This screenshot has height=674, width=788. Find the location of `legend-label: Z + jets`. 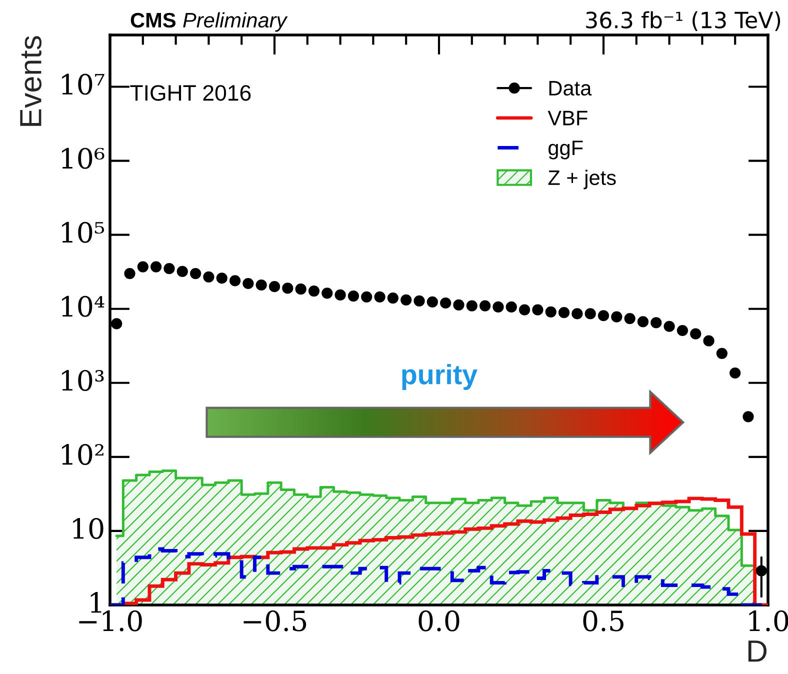

legend-label: Z + jets is located at coordinates (582, 180).